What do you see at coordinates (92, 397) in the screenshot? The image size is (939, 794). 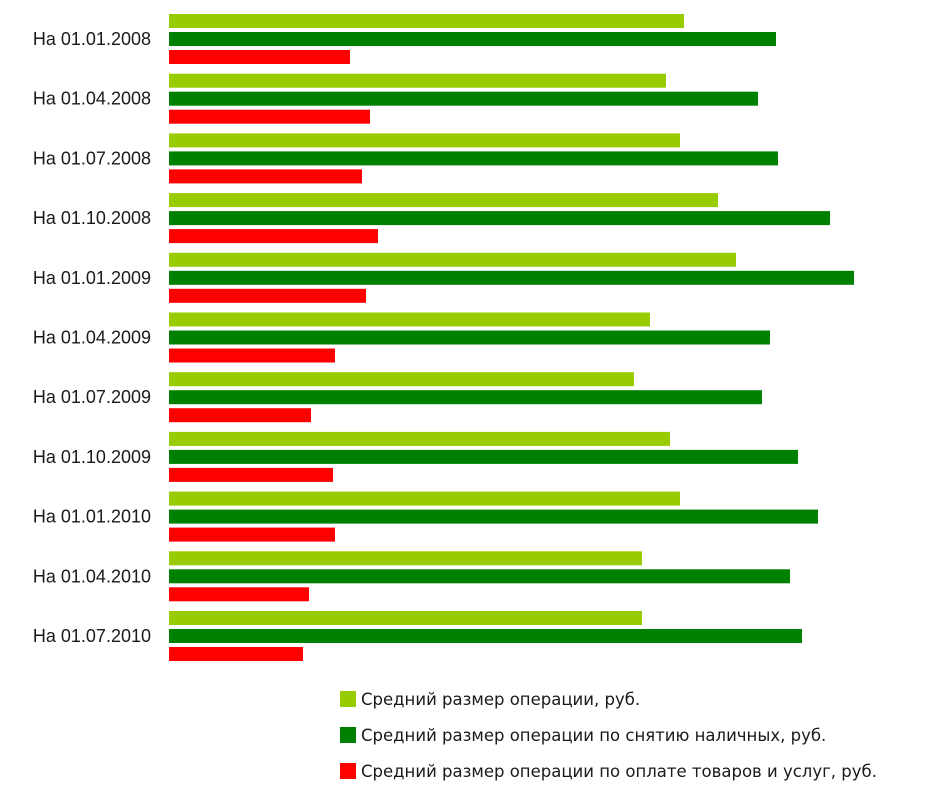 I see `category-label: На 01.07.2009` at bounding box center [92, 397].